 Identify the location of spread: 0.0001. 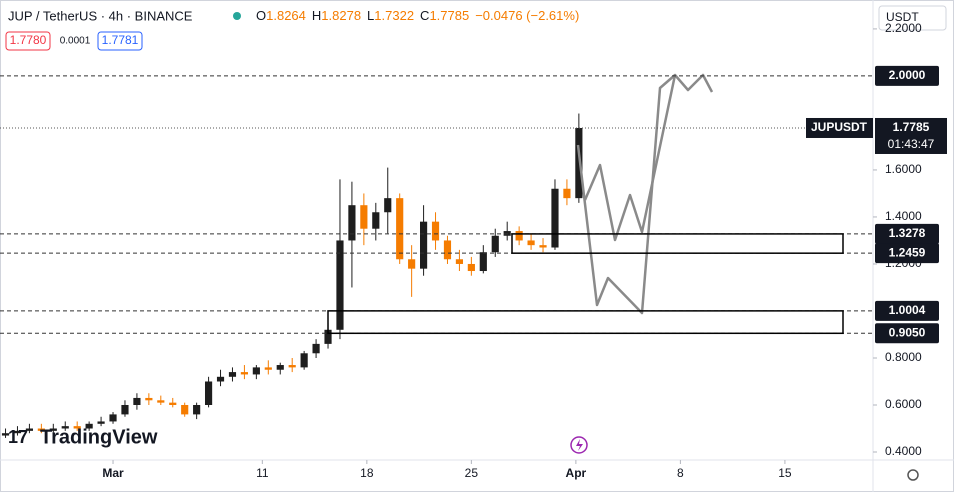
(75, 41).